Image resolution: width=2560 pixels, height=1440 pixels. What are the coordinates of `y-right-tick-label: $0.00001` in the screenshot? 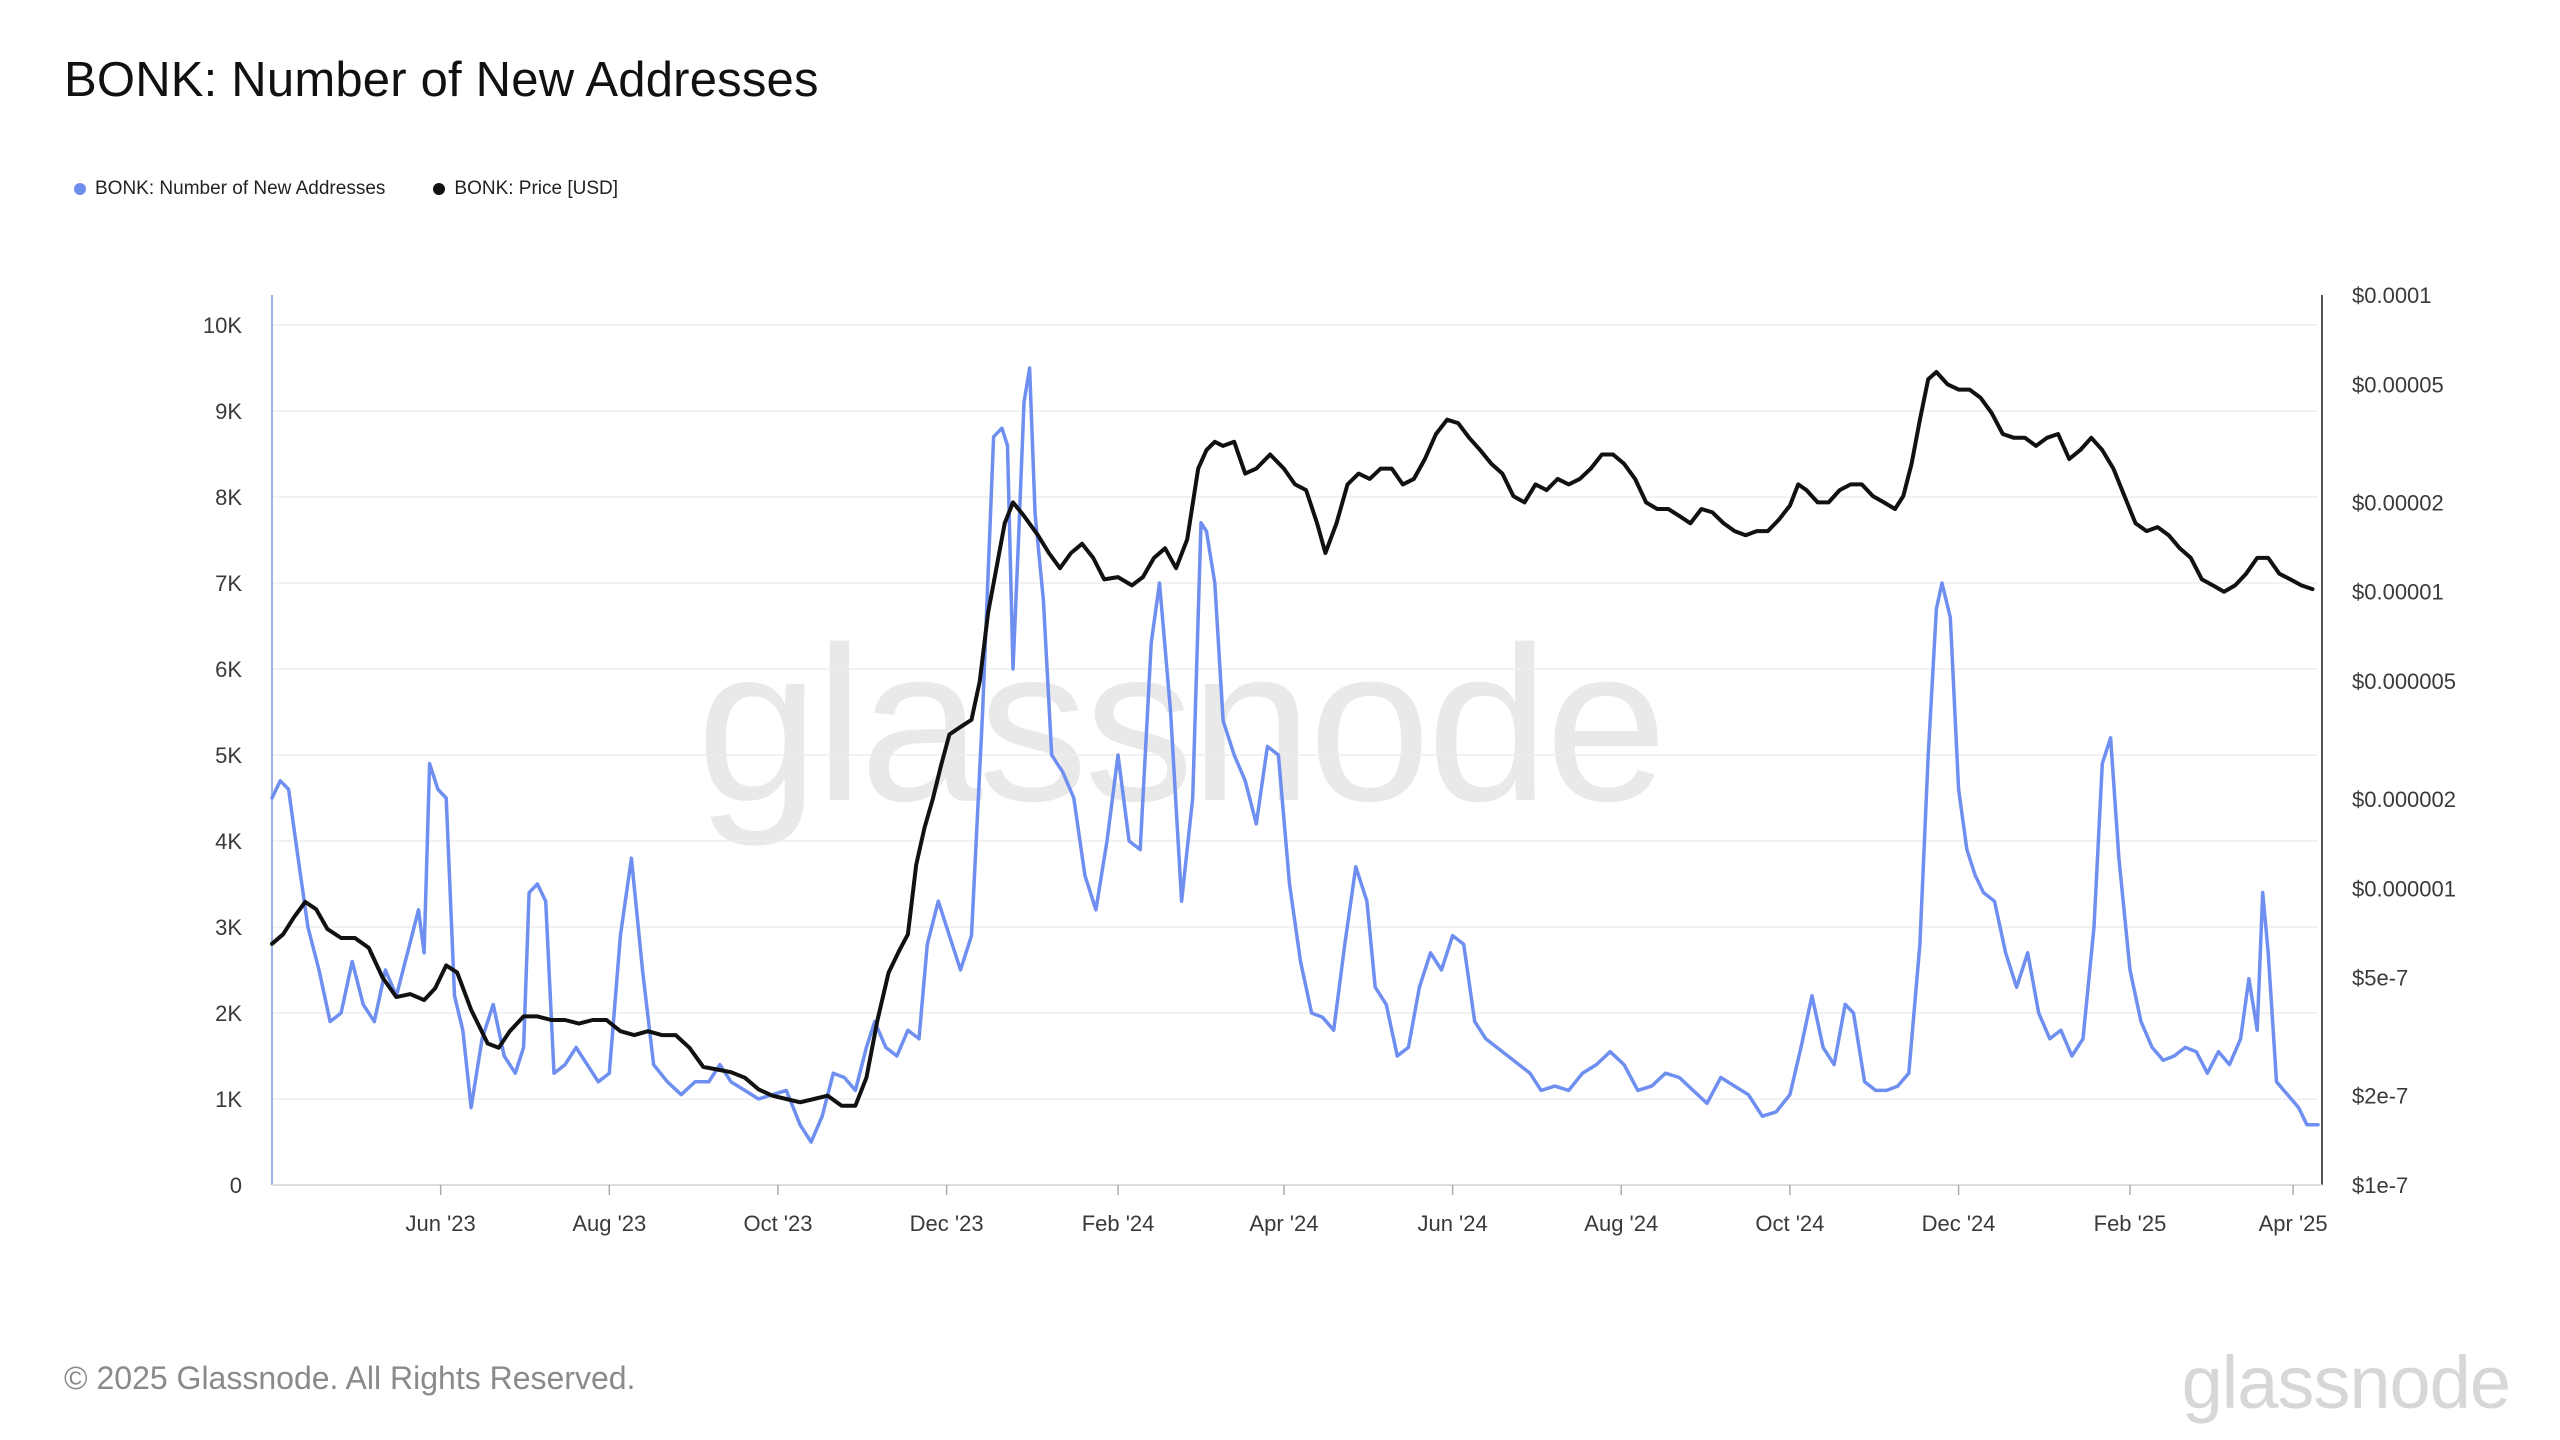 It's located at (2398, 592).